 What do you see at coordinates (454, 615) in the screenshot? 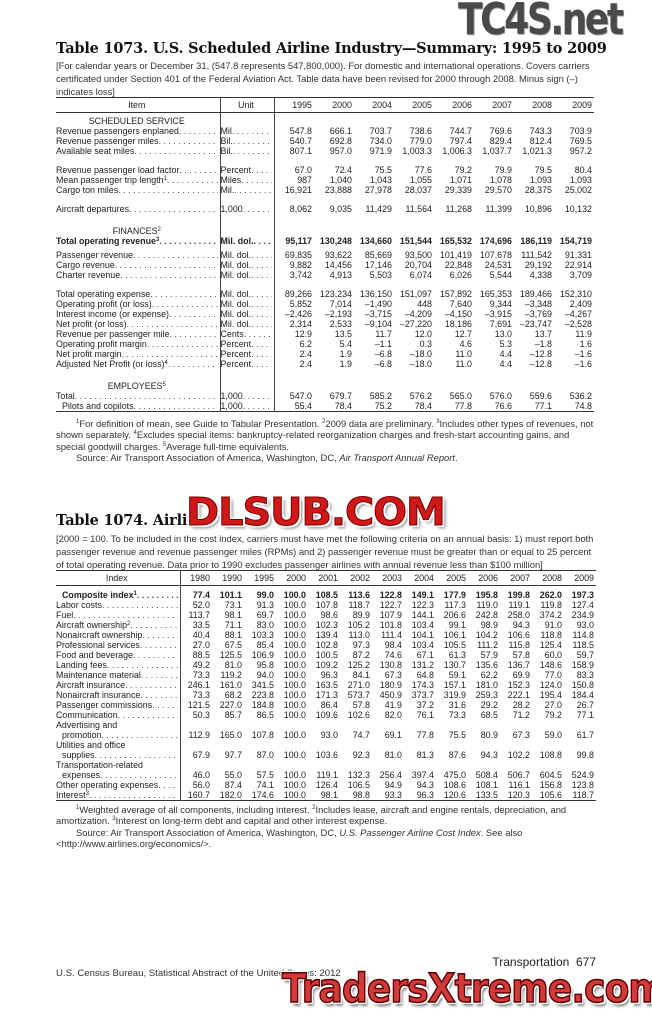
I see `value-cell: 206.6` at bounding box center [454, 615].